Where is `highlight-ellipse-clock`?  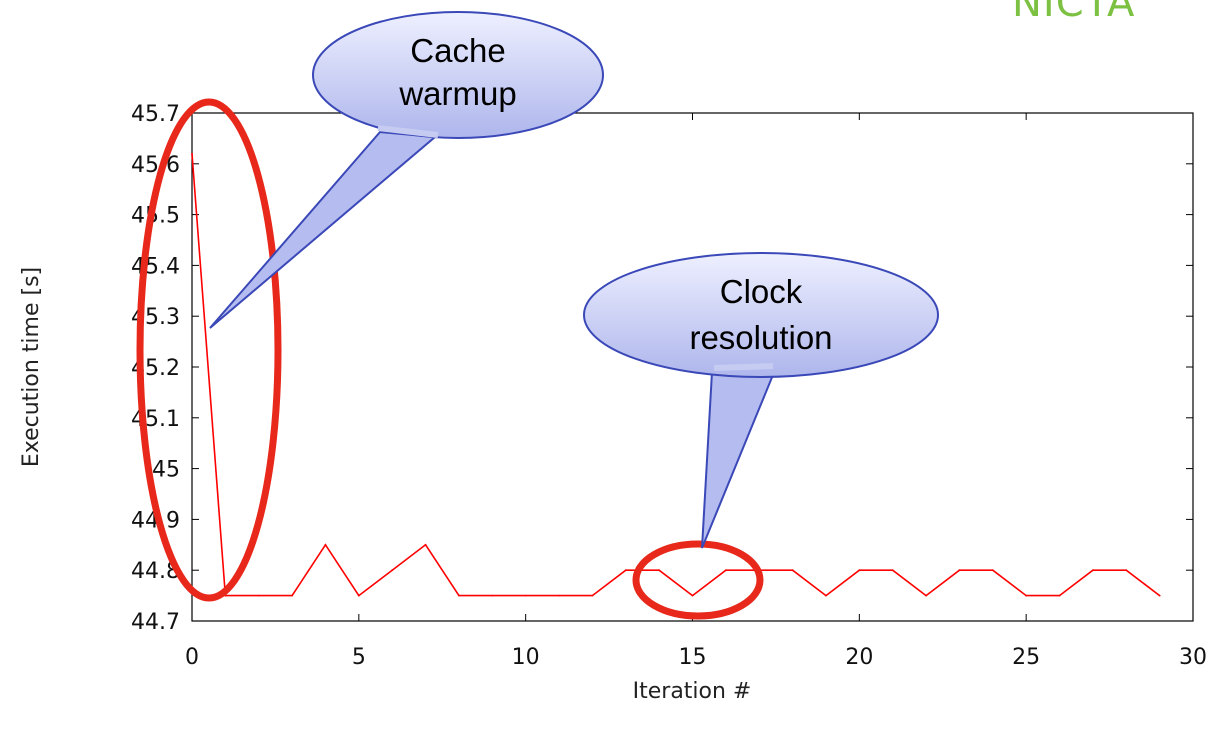
highlight-ellipse-clock is located at coordinates (698, 580).